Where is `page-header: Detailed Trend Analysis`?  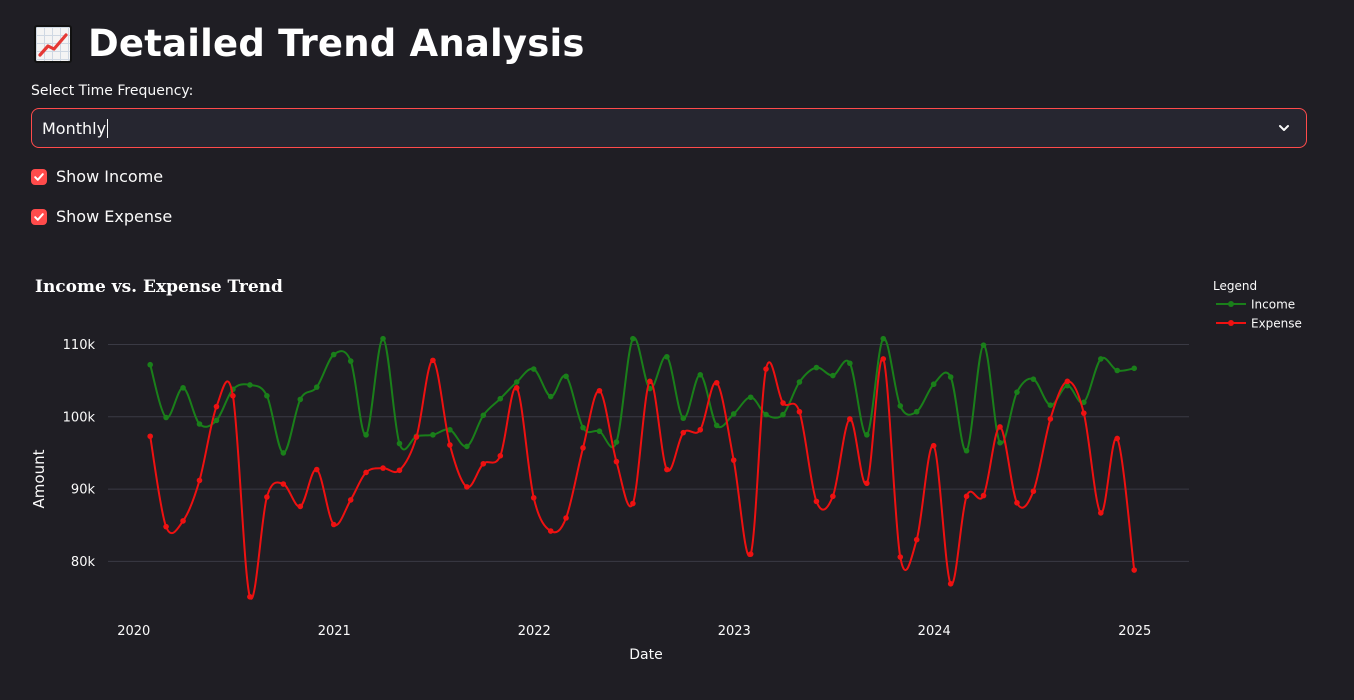 page-header: Detailed Trend Analysis is located at coordinates (309, 43).